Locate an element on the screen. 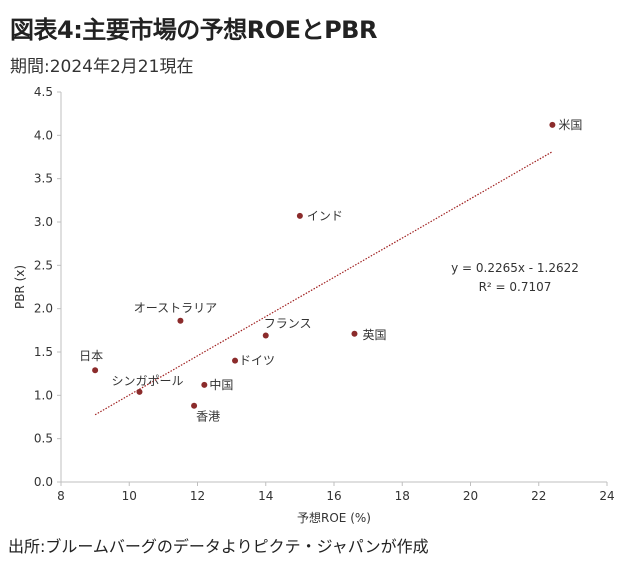 The height and width of the screenshot is (561, 632). page-subtitle: 期間:2024年2月21現在 is located at coordinates (102, 67).